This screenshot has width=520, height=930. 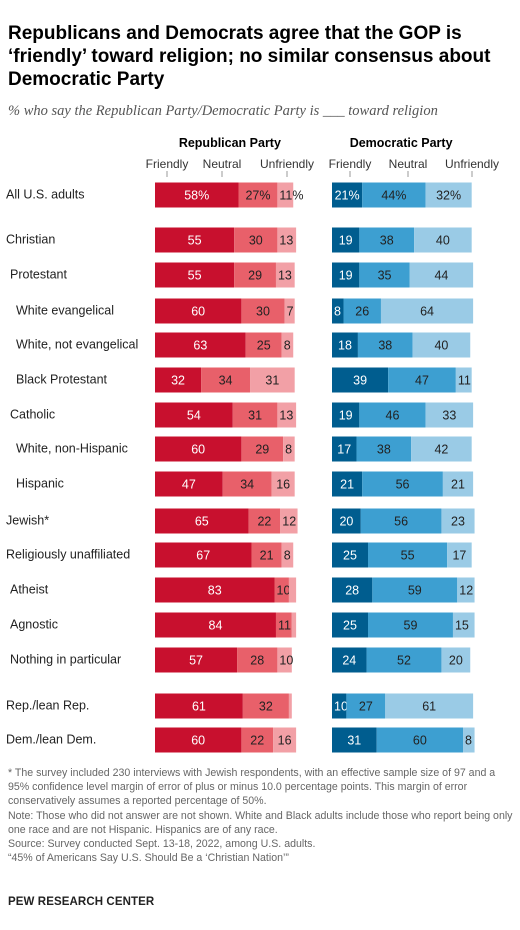 What do you see at coordinates (40, 483) in the screenshot?
I see `row-label: Hispanic` at bounding box center [40, 483].